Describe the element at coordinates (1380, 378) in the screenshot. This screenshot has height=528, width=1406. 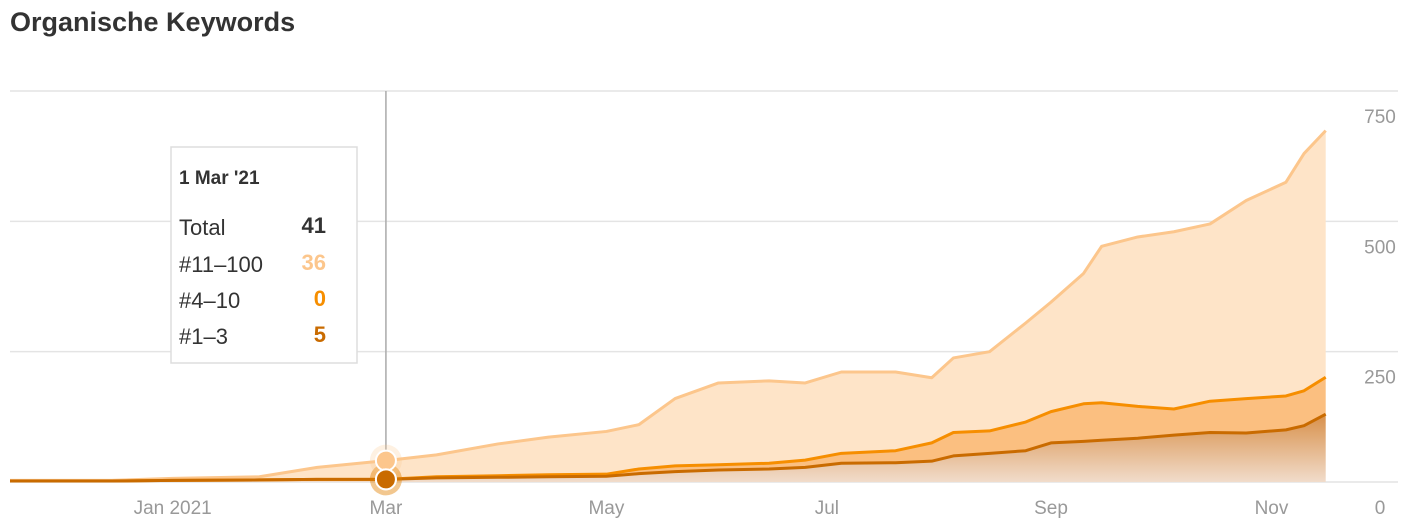
I see `y-tick-label: 250` at that location.